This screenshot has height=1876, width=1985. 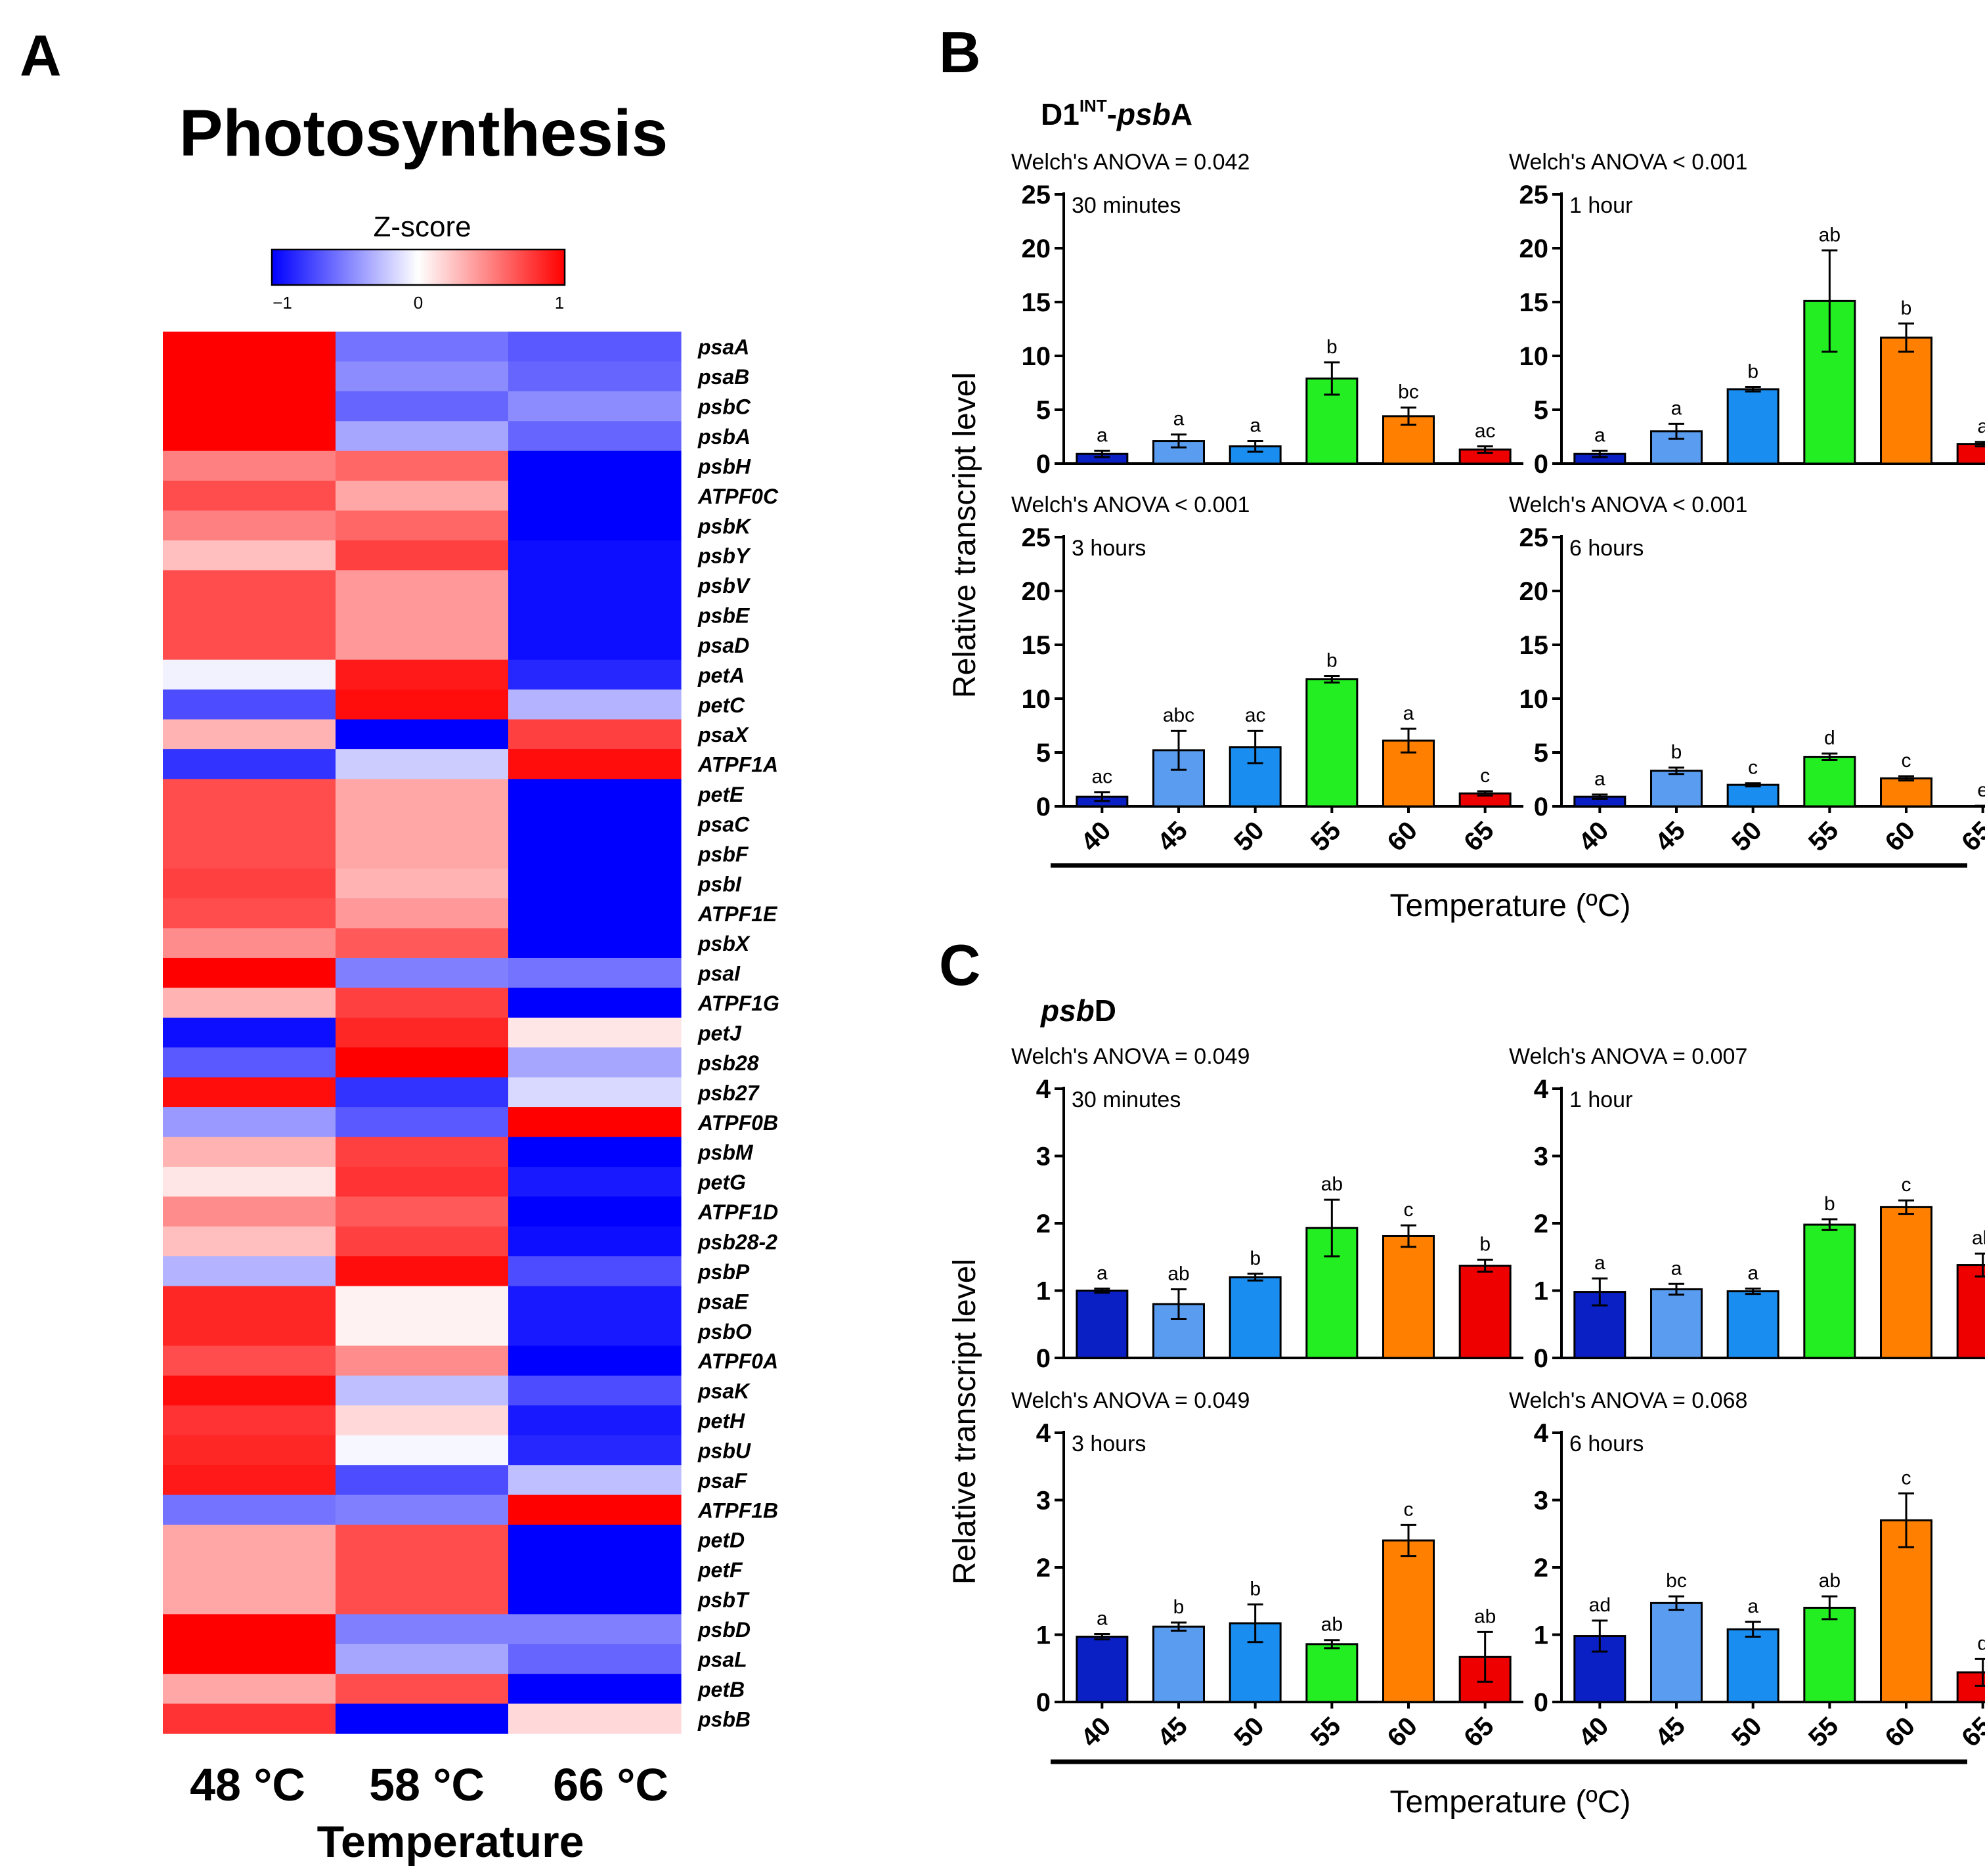 What do you see at coordinates (719, 884) in the screenshot?
I see `gene-label: psbI` at bounding box center [719, 884].